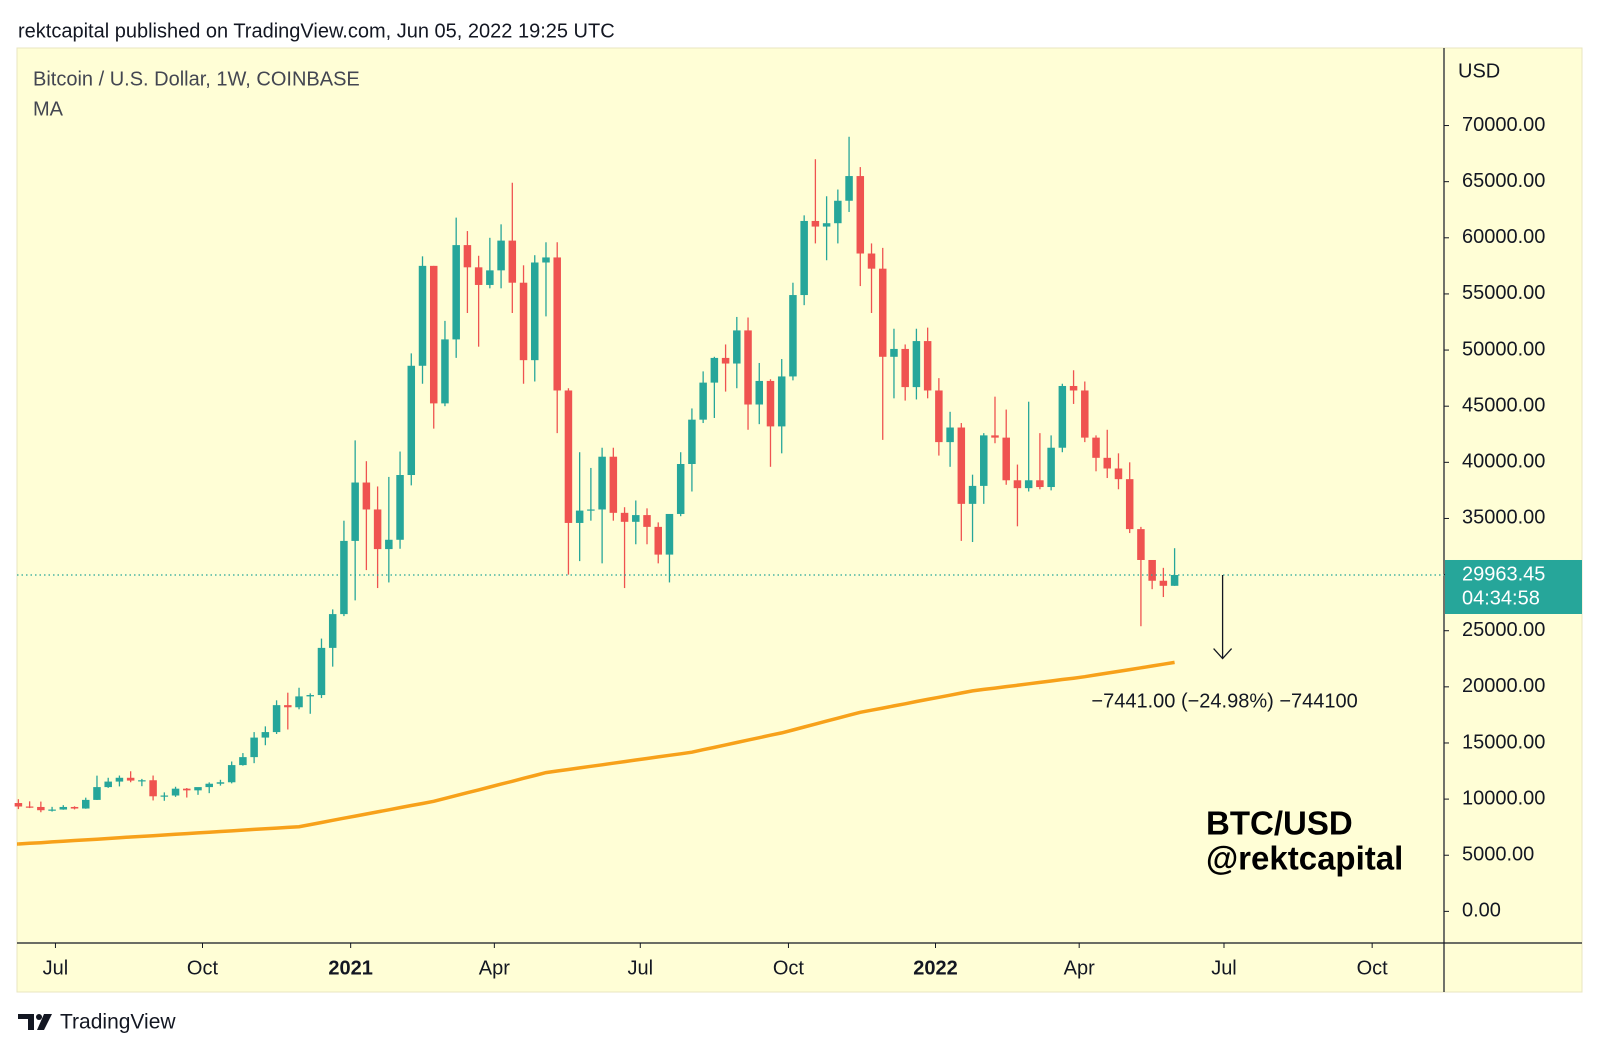  What do you see at coordinates (935, 968) in the screenshot?
I see `x-tick-label: 2022` at bounding box center [935, 968].